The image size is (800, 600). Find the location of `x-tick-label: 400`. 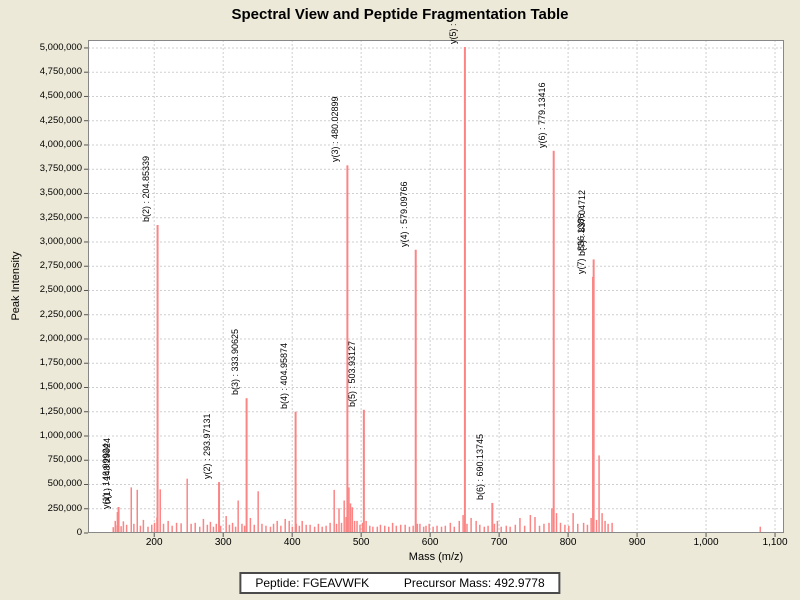

x-tick-label: 400 is located at coordinates (292, 542).